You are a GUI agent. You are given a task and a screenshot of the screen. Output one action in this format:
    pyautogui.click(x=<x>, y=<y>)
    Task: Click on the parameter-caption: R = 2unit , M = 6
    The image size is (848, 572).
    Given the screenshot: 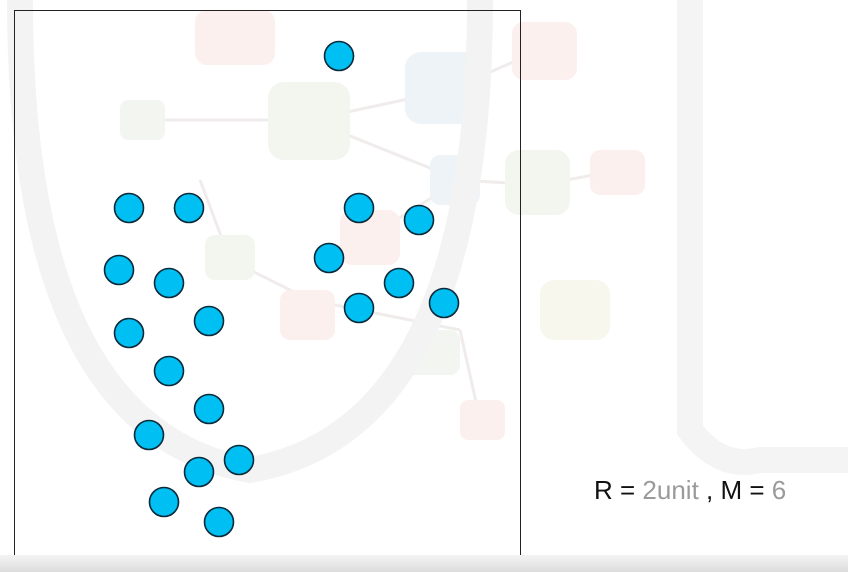 What is the action you would take?
    pyautogui.click(x=690, y=490)
    